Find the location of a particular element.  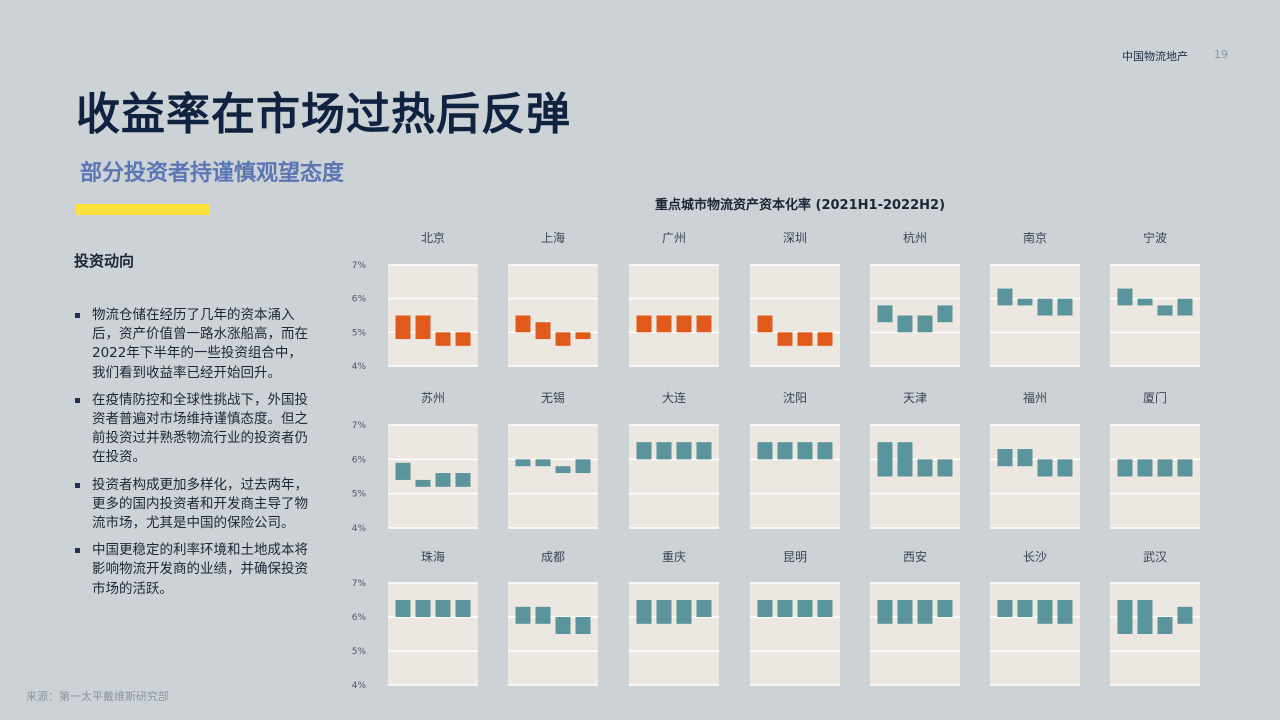

city-label: 厦门 is located at coordinates (1155, 397).